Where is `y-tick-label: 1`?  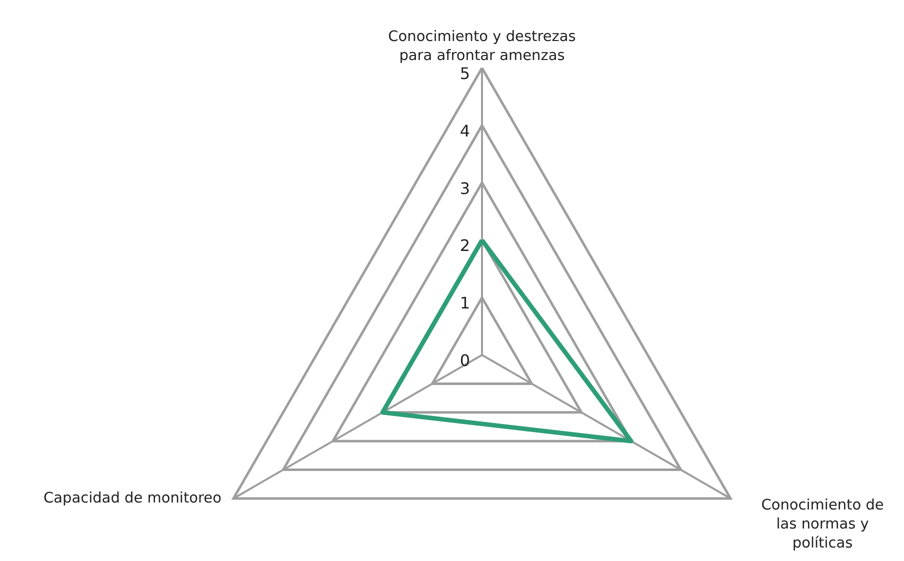
y-tick-label: 1 is located at coordinates (465, 303).